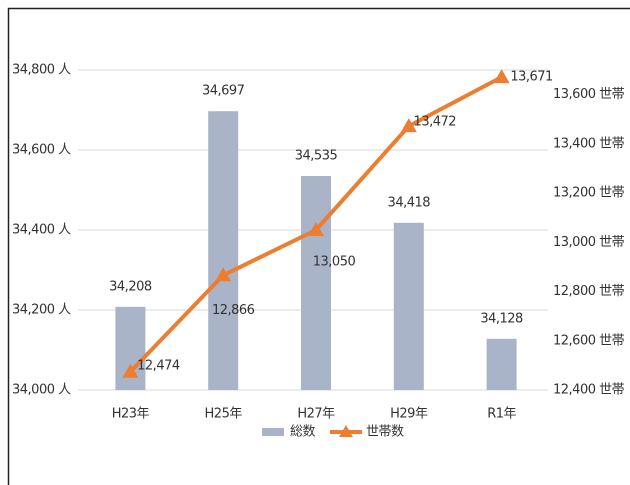 The height and width of the screenshot is (485, 630). Describe the element at coordinates (223, 91) in the screenshot. I see `data-label: 34,697` at that location.